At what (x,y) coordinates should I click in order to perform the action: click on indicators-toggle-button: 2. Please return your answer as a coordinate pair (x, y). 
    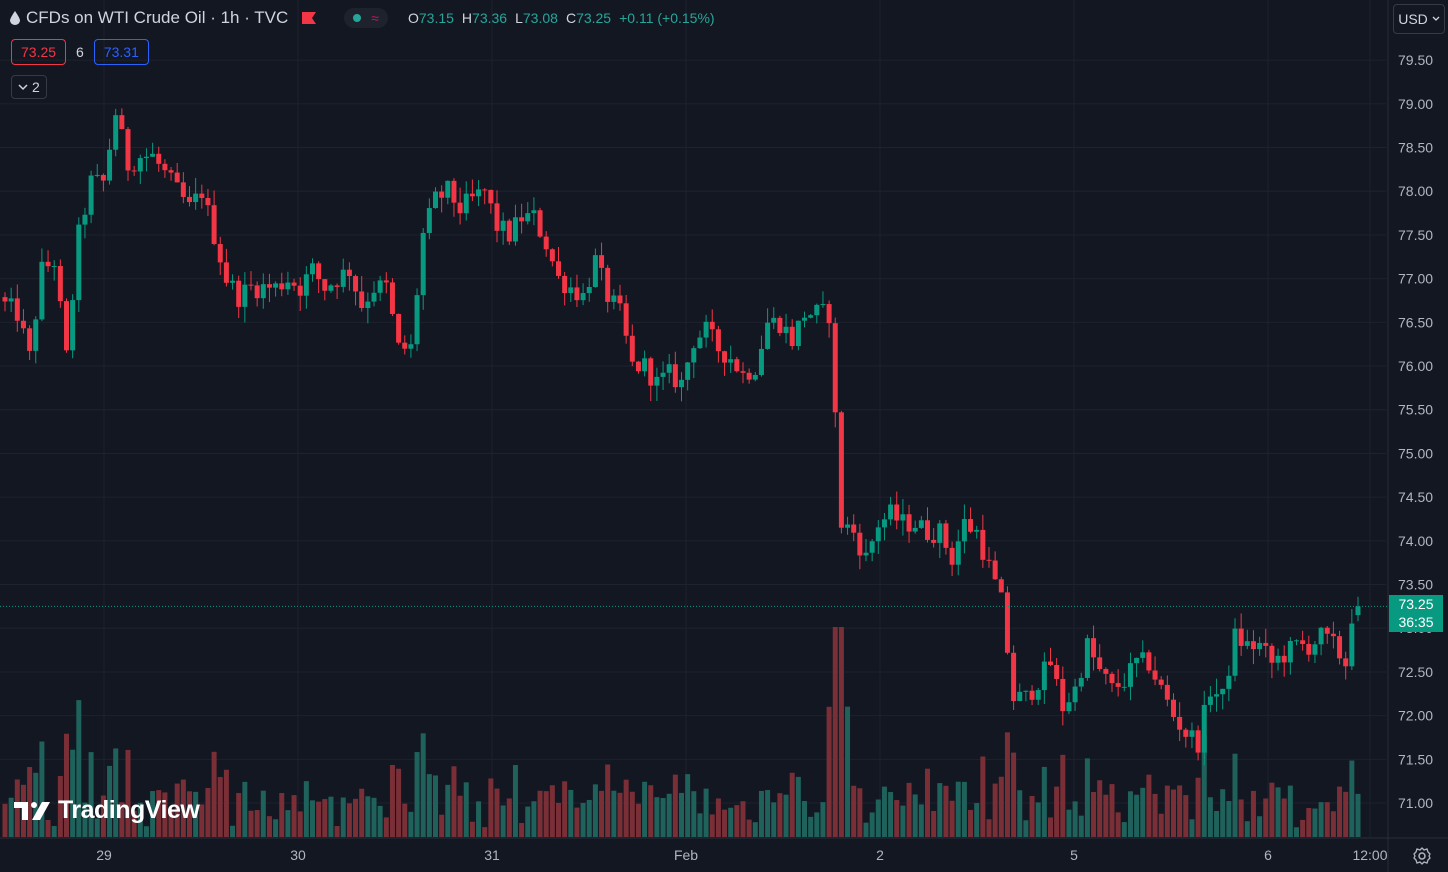
    Looking at the image, I should click on (29, 87).